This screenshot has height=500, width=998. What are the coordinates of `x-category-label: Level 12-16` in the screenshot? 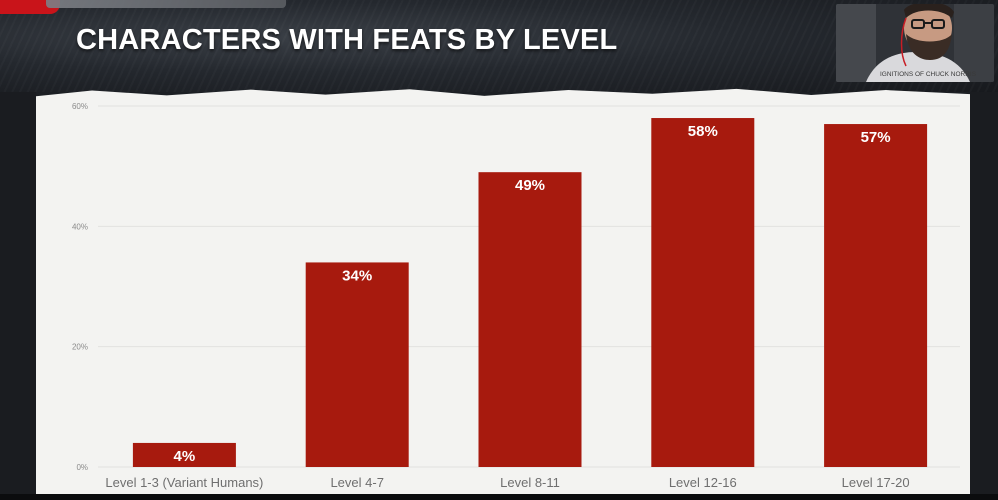 It's located at (703, 482).